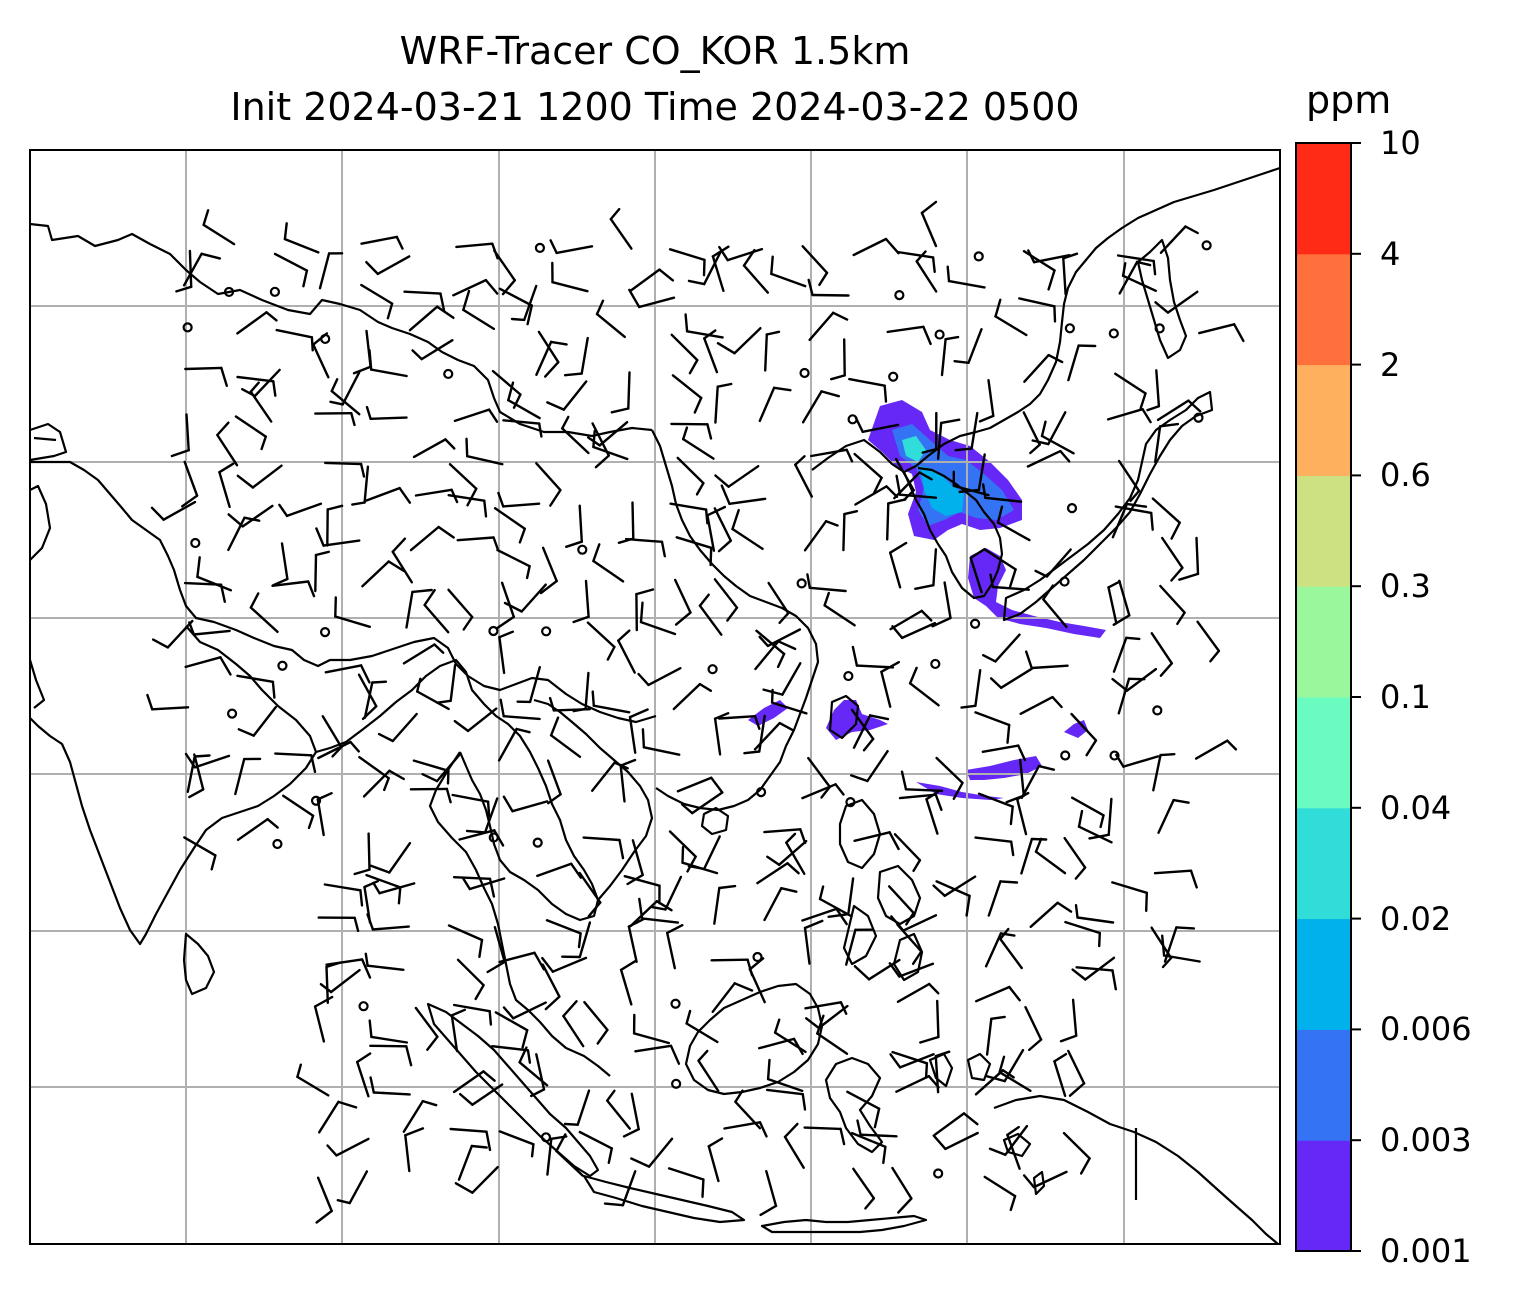  Describe the element at coordinates (457, 790) in the screenshot. I see `coast-bay-bengal` at that location.